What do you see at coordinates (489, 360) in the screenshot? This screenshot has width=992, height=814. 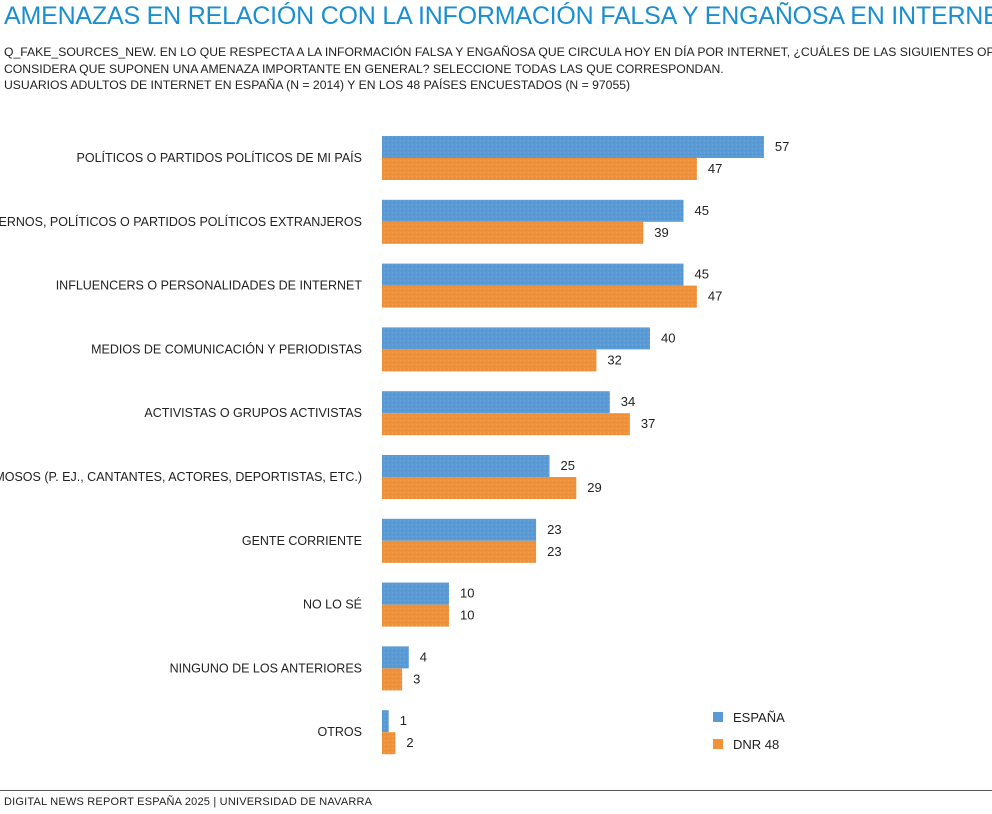 I see `bar-dnr-48-medios-de-comunicacion-y-periodistas` at bounding box center [489, 360].